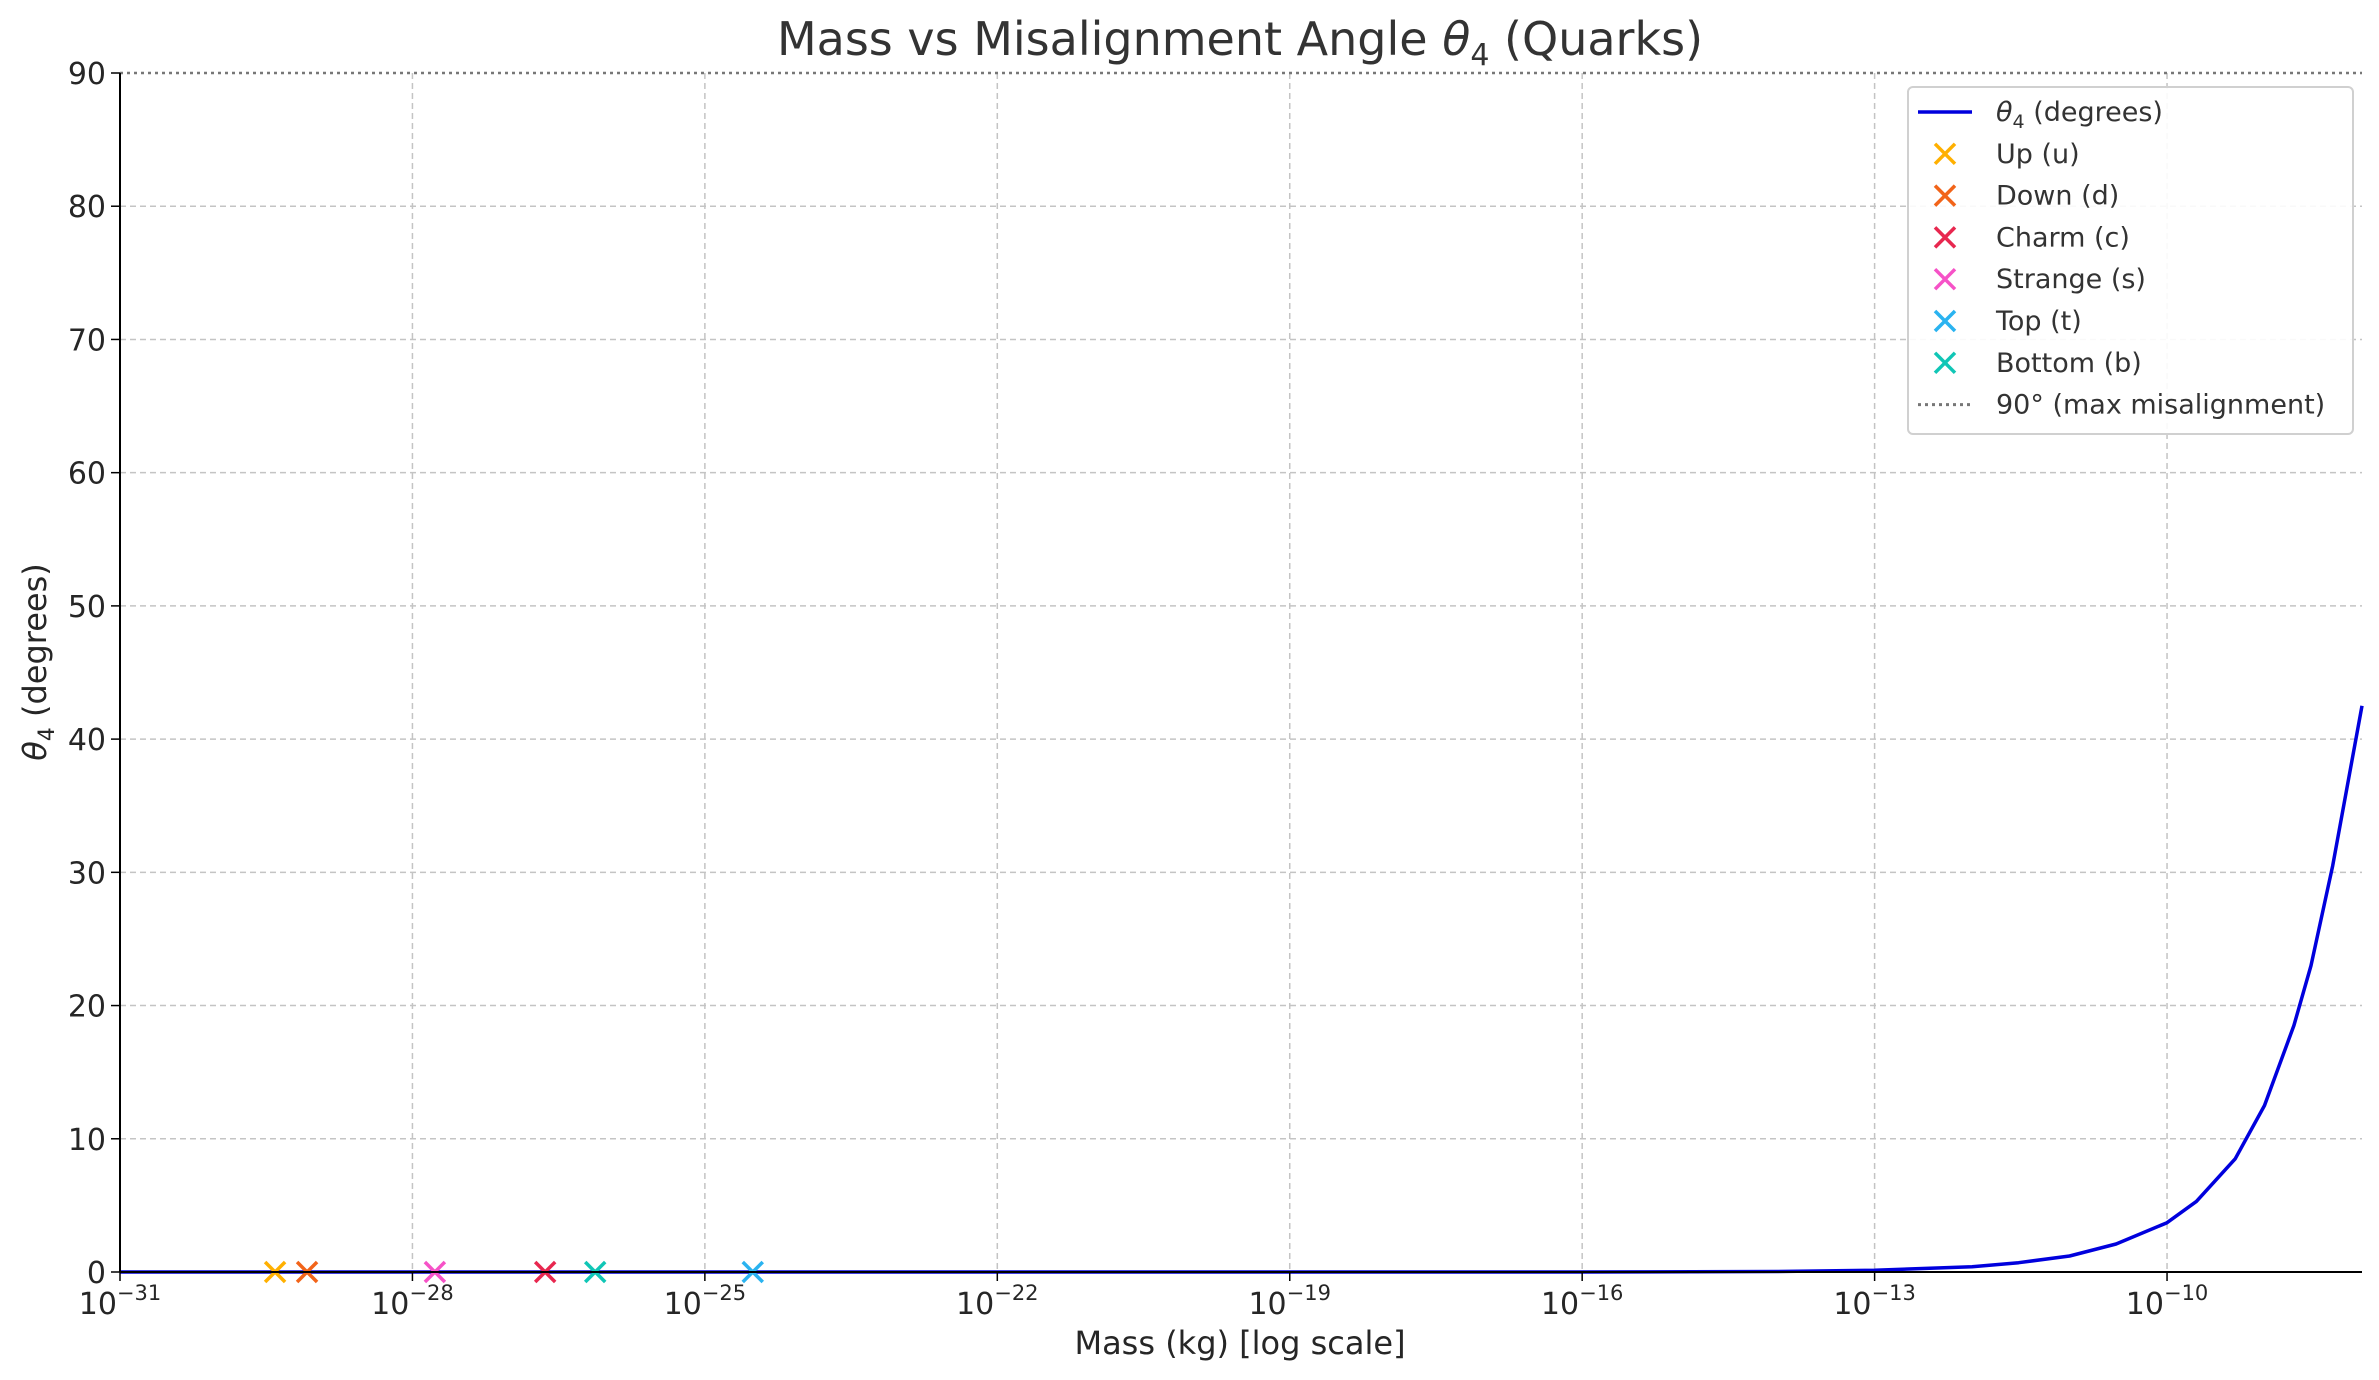 Image resolution: width=2379 pixels, height=1380 pixels. I want to click on y-tick-label: 0, so click(96, 1273).